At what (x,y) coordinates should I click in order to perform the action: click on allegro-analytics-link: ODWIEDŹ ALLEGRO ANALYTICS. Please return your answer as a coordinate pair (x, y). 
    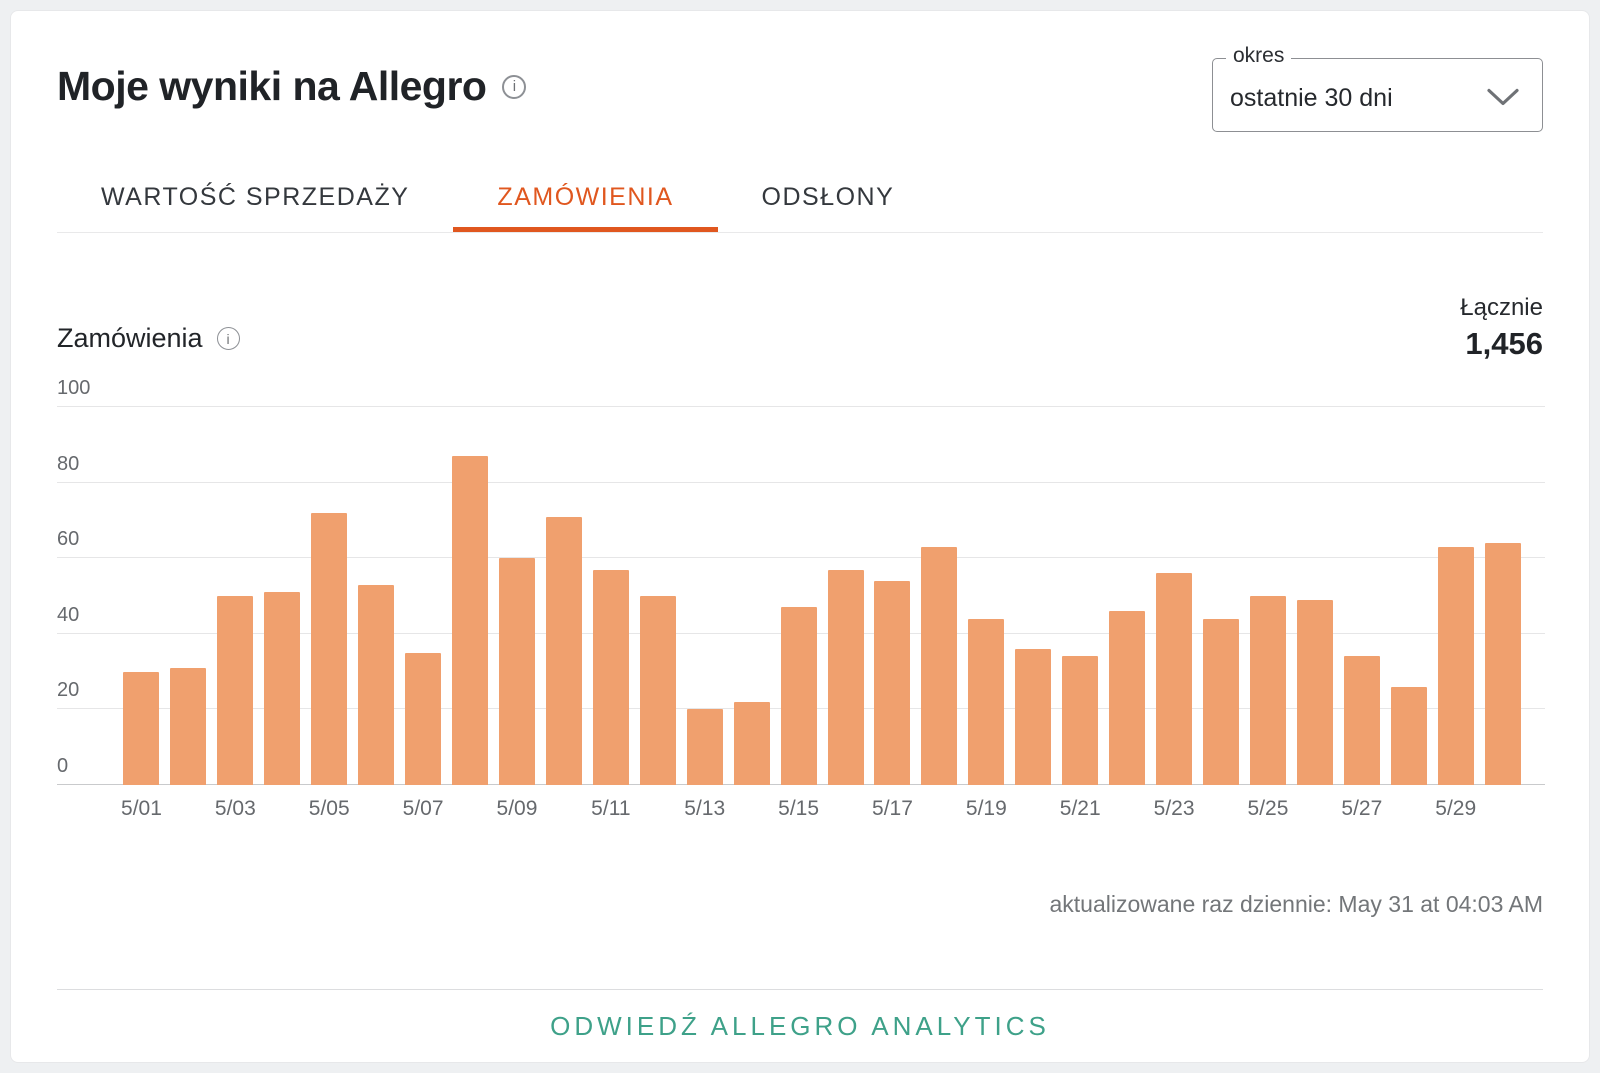
    Looking at the image, I should click on (800, 1025).